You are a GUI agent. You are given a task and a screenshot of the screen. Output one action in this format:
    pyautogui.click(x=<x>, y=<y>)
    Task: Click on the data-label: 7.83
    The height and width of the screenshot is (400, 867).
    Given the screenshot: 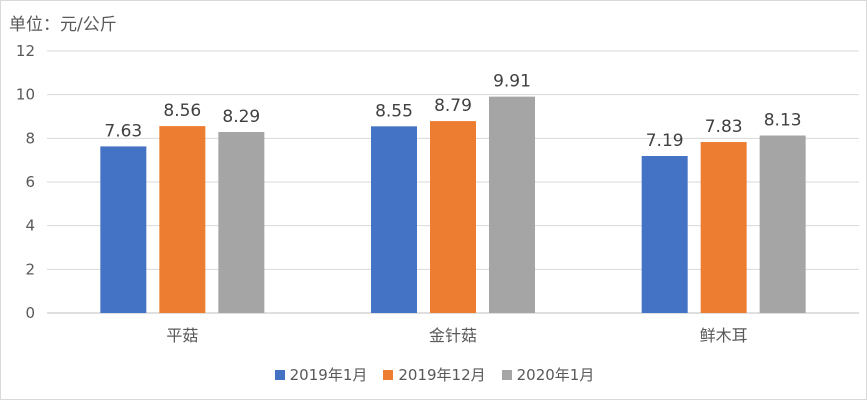 What is the action you would take?
    pyautogui.click(x=724, y=127)
    